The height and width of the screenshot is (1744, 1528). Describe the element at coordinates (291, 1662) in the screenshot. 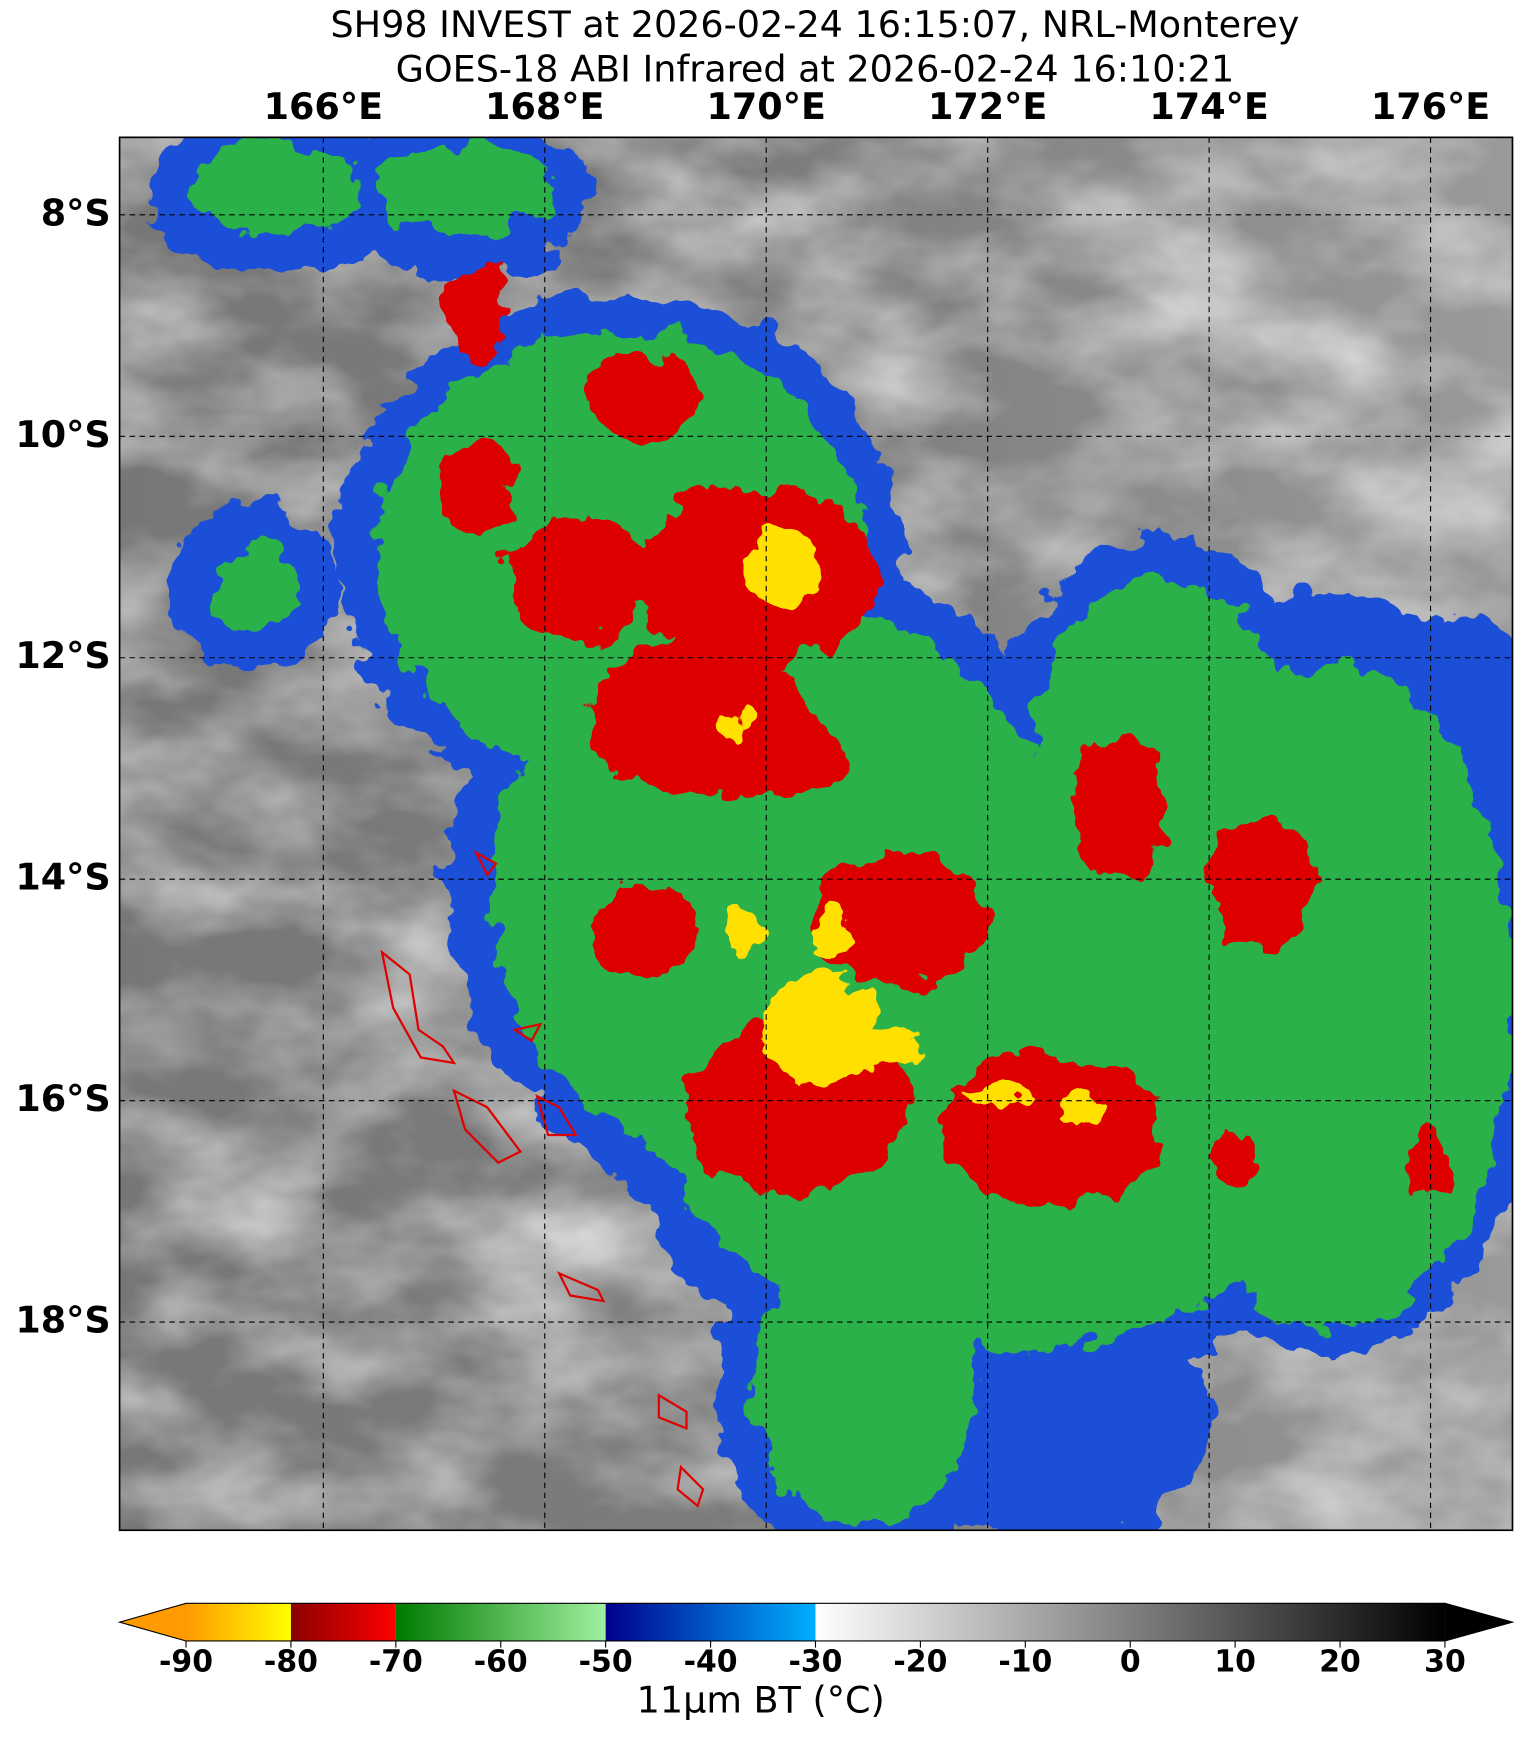

I see `colorbar-tick-label: -80` at that location.